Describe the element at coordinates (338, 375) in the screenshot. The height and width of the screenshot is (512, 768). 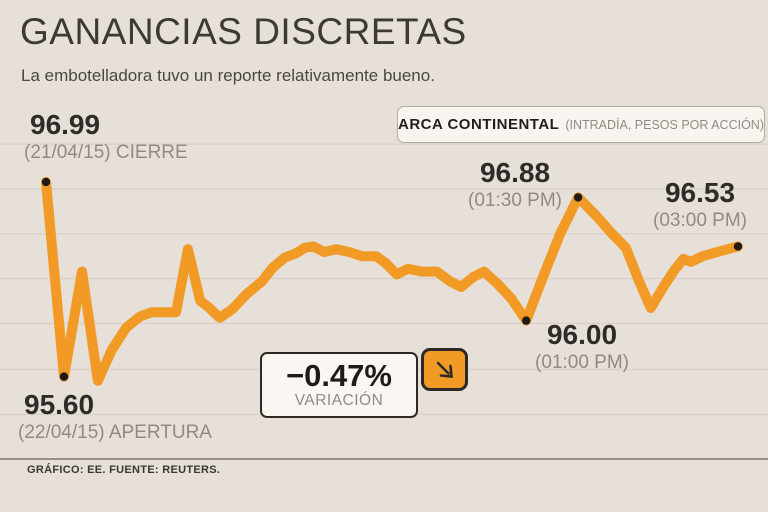
I see `variation-value: −0.47%` at that location.